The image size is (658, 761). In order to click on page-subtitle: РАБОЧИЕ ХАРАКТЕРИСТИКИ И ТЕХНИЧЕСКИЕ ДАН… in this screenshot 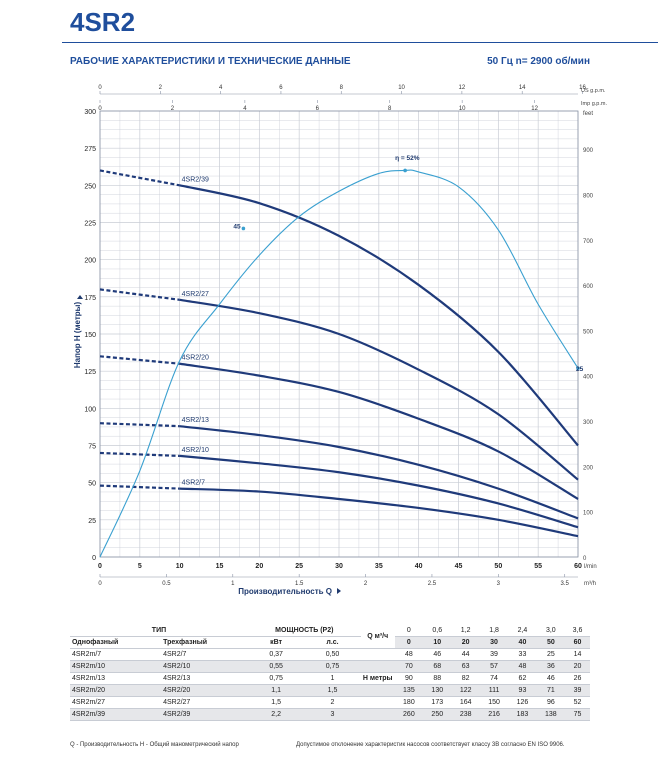, I will do `click(210, 61)`.